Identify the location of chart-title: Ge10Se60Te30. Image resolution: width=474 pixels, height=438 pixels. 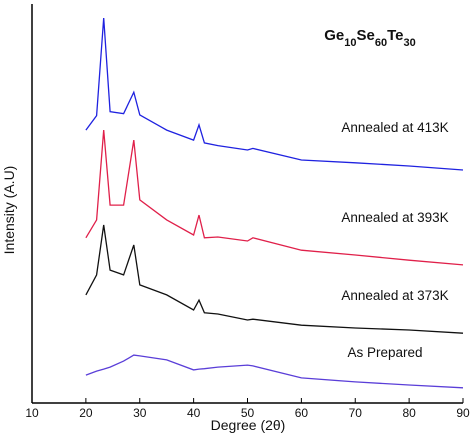
(370, 38).